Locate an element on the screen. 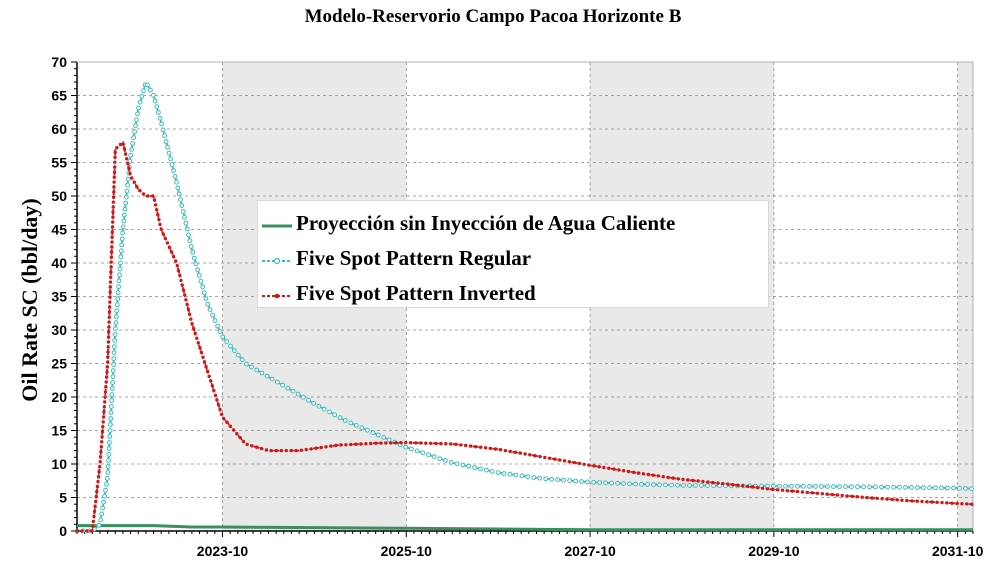  x-tick-label: 2031-10 is located at coordinates (958, 551).